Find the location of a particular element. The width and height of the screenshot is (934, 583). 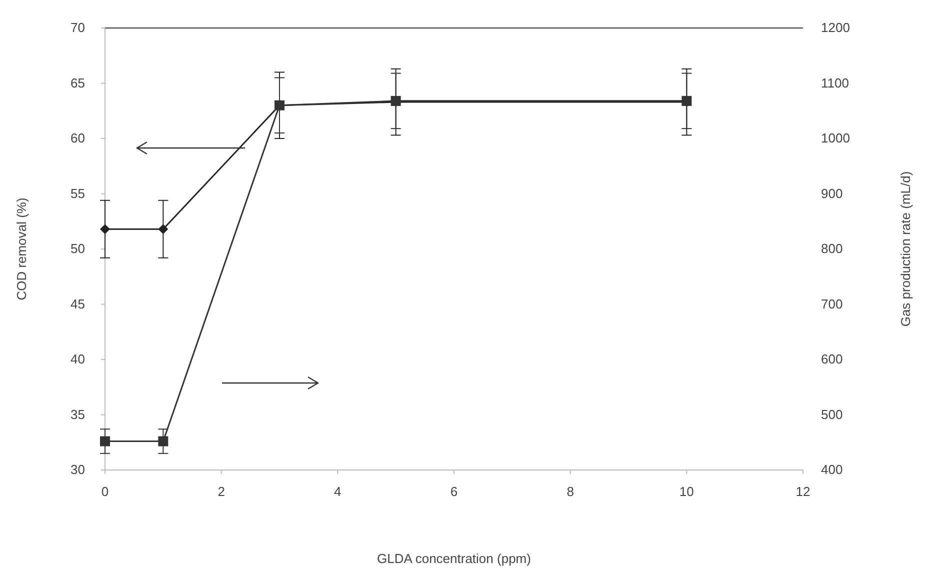

y-tick-label: 45 is located at coordinates (77, 304).